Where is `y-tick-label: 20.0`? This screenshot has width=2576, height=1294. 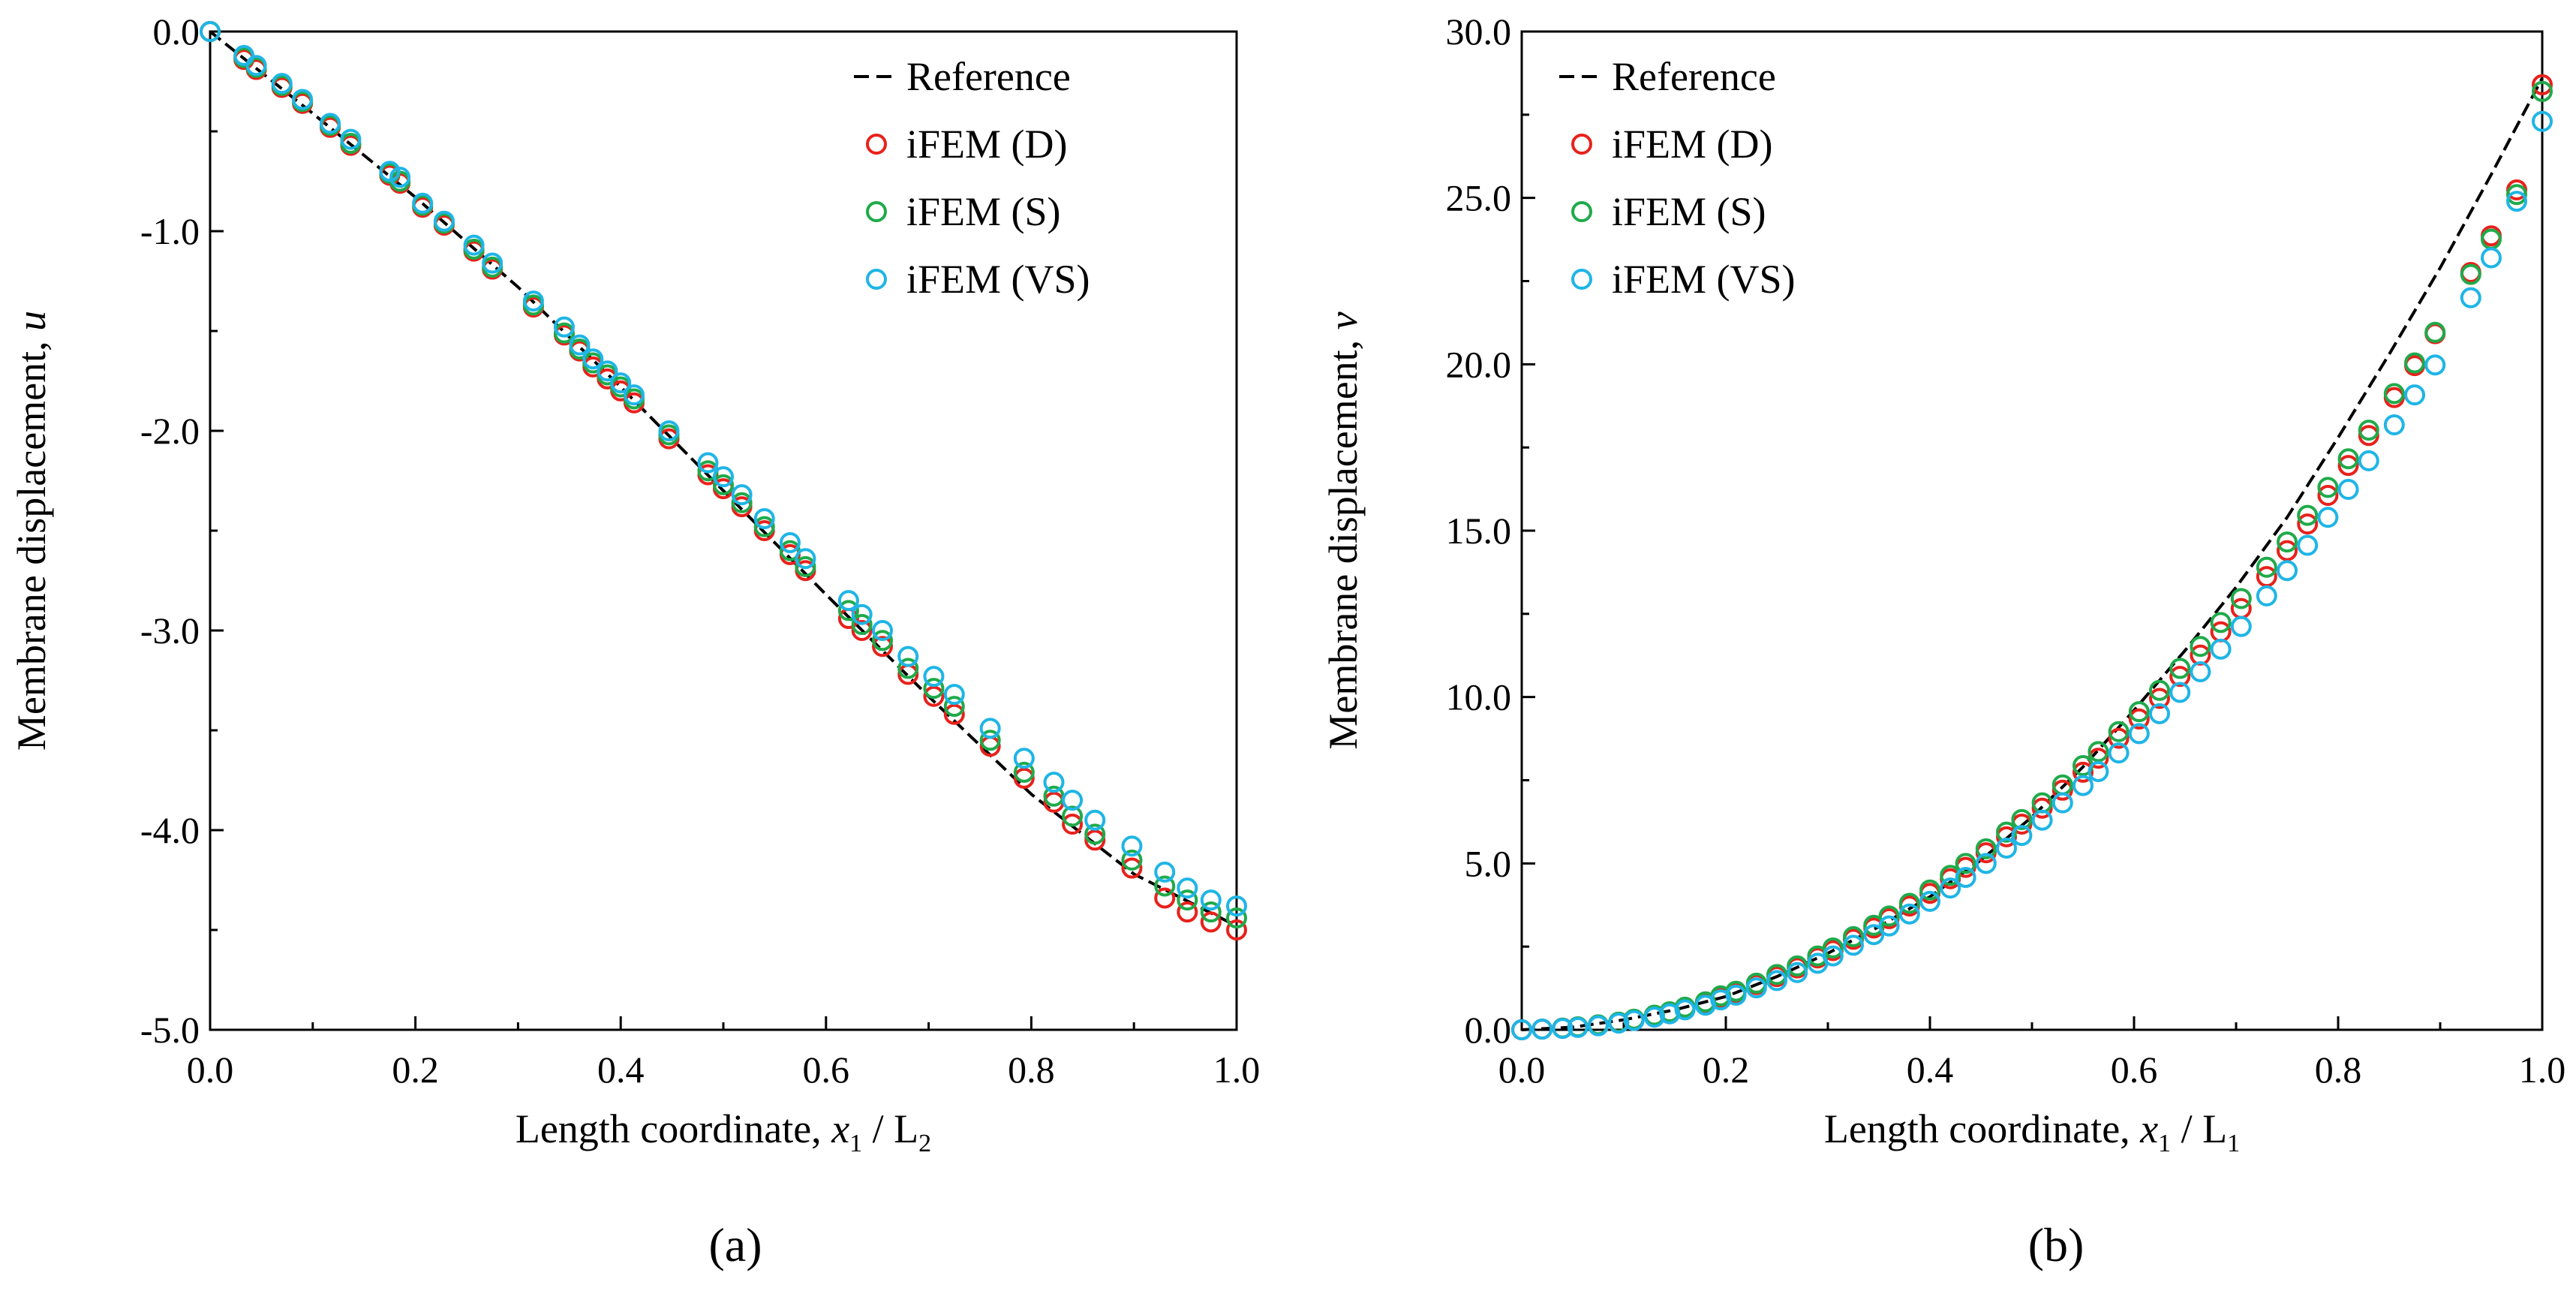
y-tick-label: 20.0 is located at coordinates (1479, 364).